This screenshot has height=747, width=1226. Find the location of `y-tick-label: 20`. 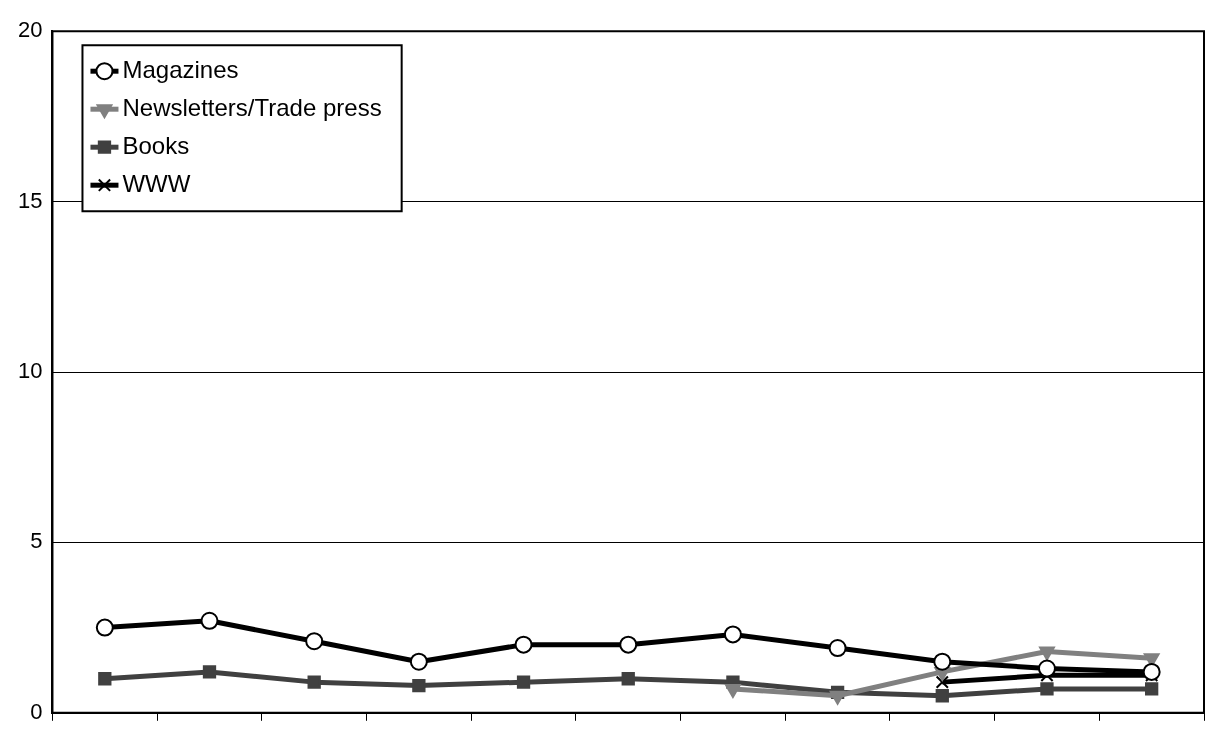

y-tick-label: 20 is located at coordinates (30, 30).